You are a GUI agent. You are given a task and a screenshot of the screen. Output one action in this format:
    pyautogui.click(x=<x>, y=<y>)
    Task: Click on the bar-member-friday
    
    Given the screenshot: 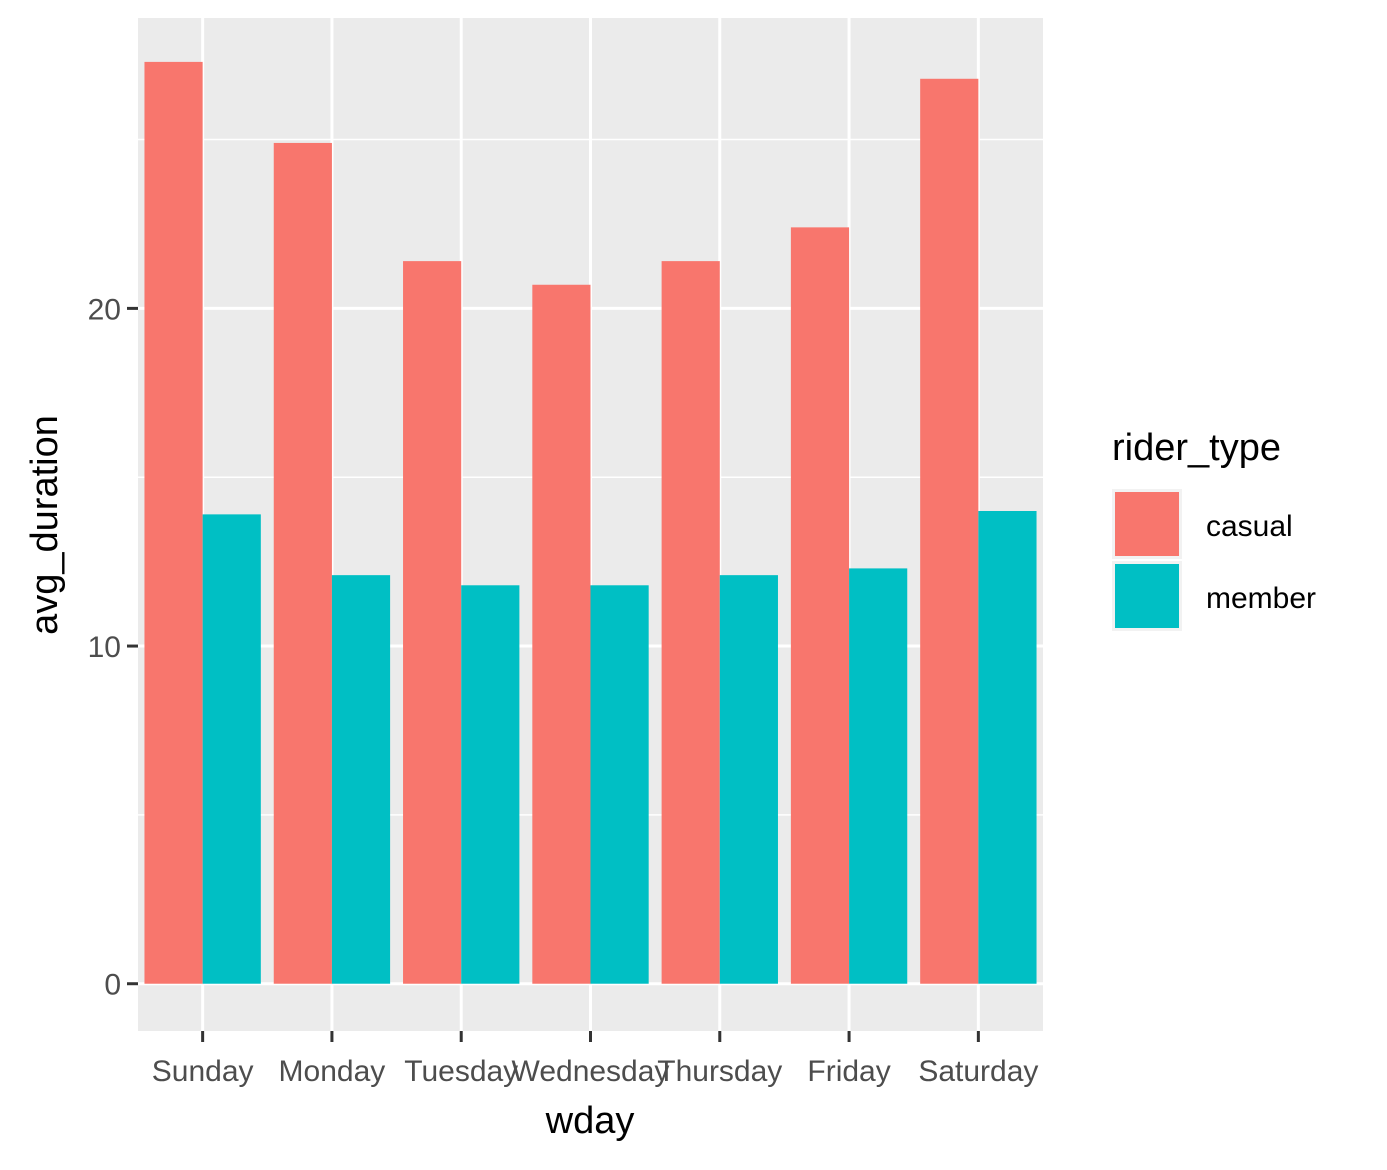 What is the action you would take?
    pyautogui.click(x=878, y=776)
    